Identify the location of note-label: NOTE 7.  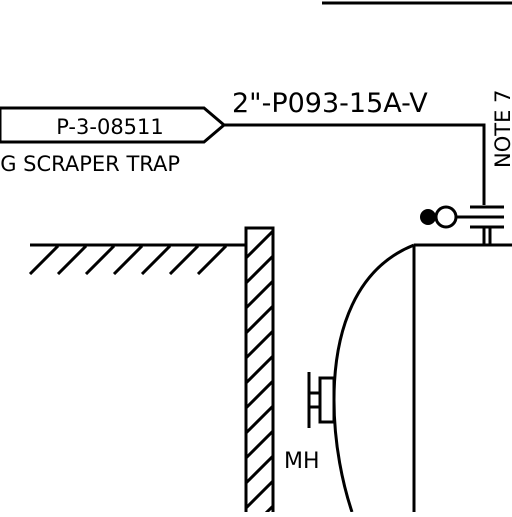
(501, 129).